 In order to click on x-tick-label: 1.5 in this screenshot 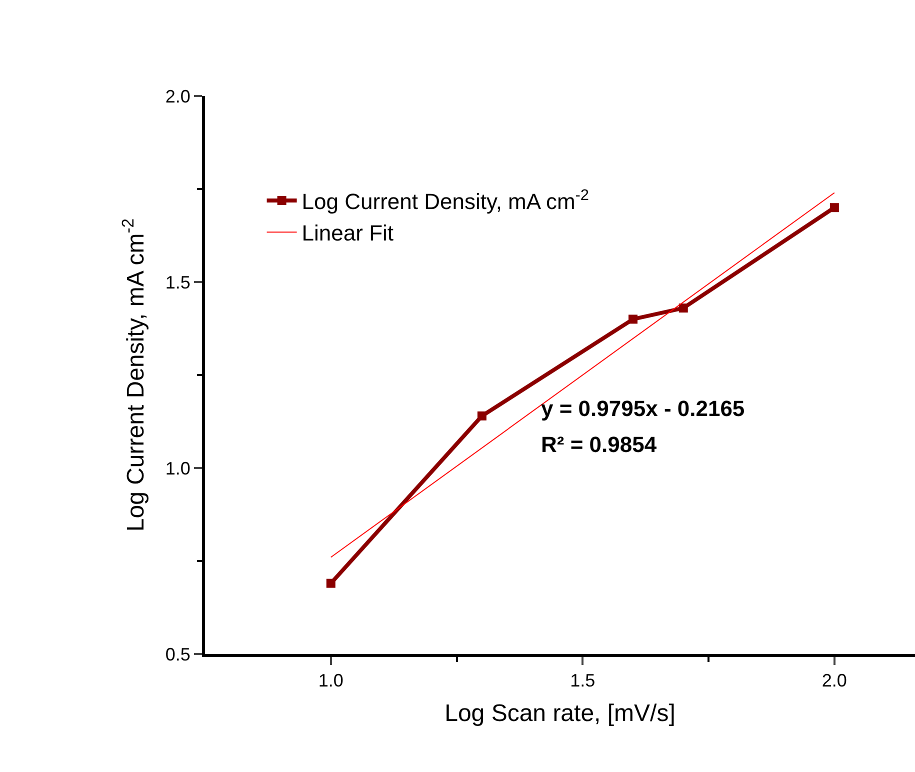, I will do `click(583, 680)`.